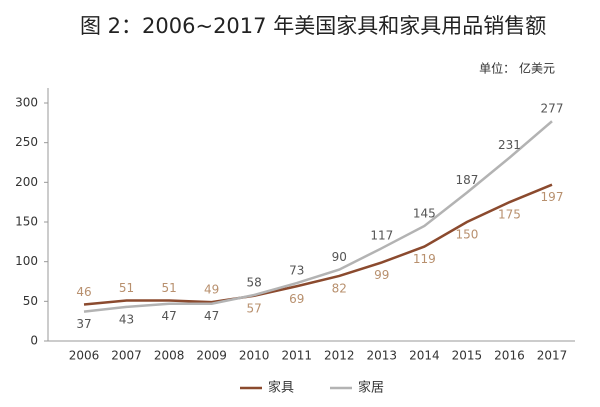 The height and width of the screenshot is (407, 600). What do you see at coordinates (424, 259) in the screenshot?
I see `data-label: 119` at bounding box center [424, 259].